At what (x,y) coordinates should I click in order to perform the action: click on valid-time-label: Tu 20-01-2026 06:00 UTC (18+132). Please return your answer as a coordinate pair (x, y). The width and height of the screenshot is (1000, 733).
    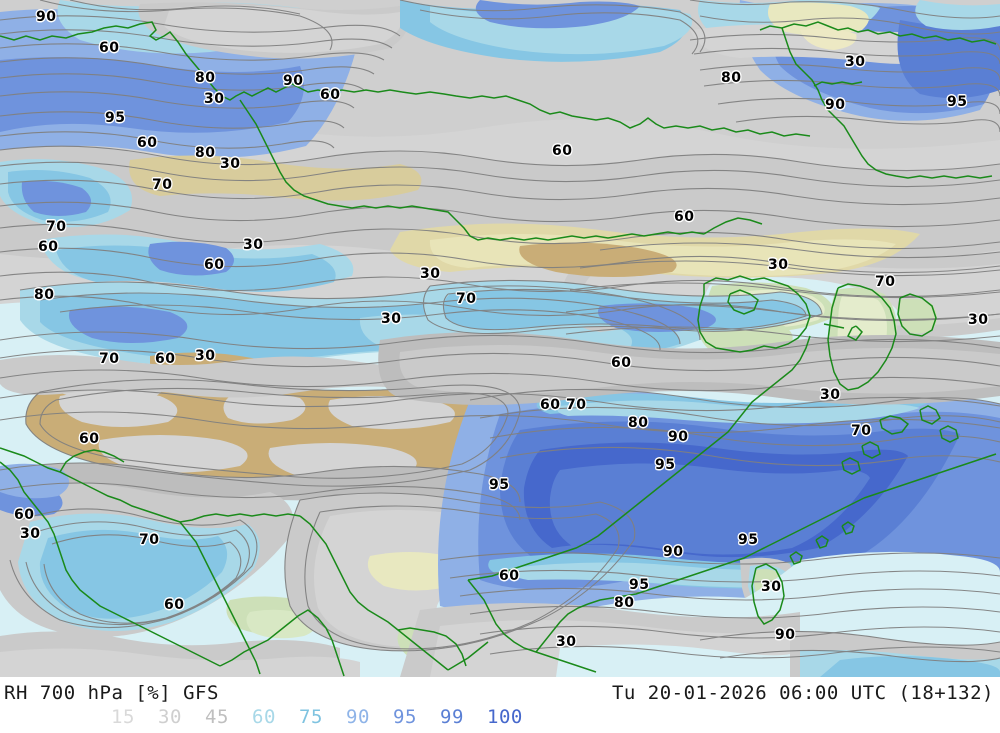
    Looking at the image, I should click on (802, 693).